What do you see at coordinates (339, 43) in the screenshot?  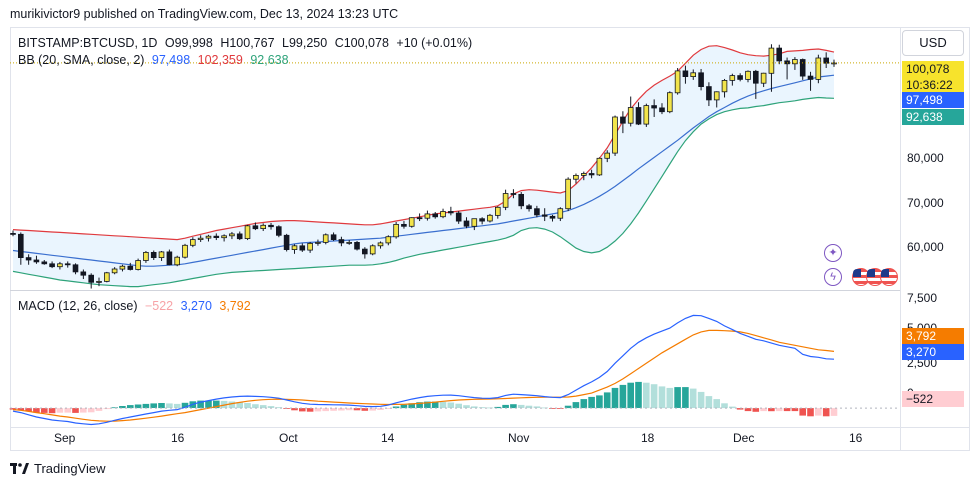 I see `close-label: C` at bounding box center [339, 43].